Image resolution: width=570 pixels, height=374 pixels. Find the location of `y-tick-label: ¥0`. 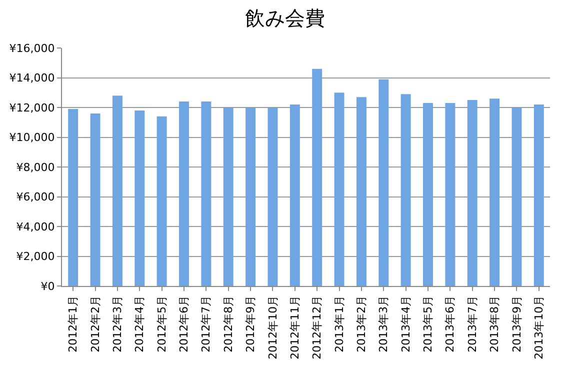

y-tick-label: ¥0 is located at coordinates (47, 286).